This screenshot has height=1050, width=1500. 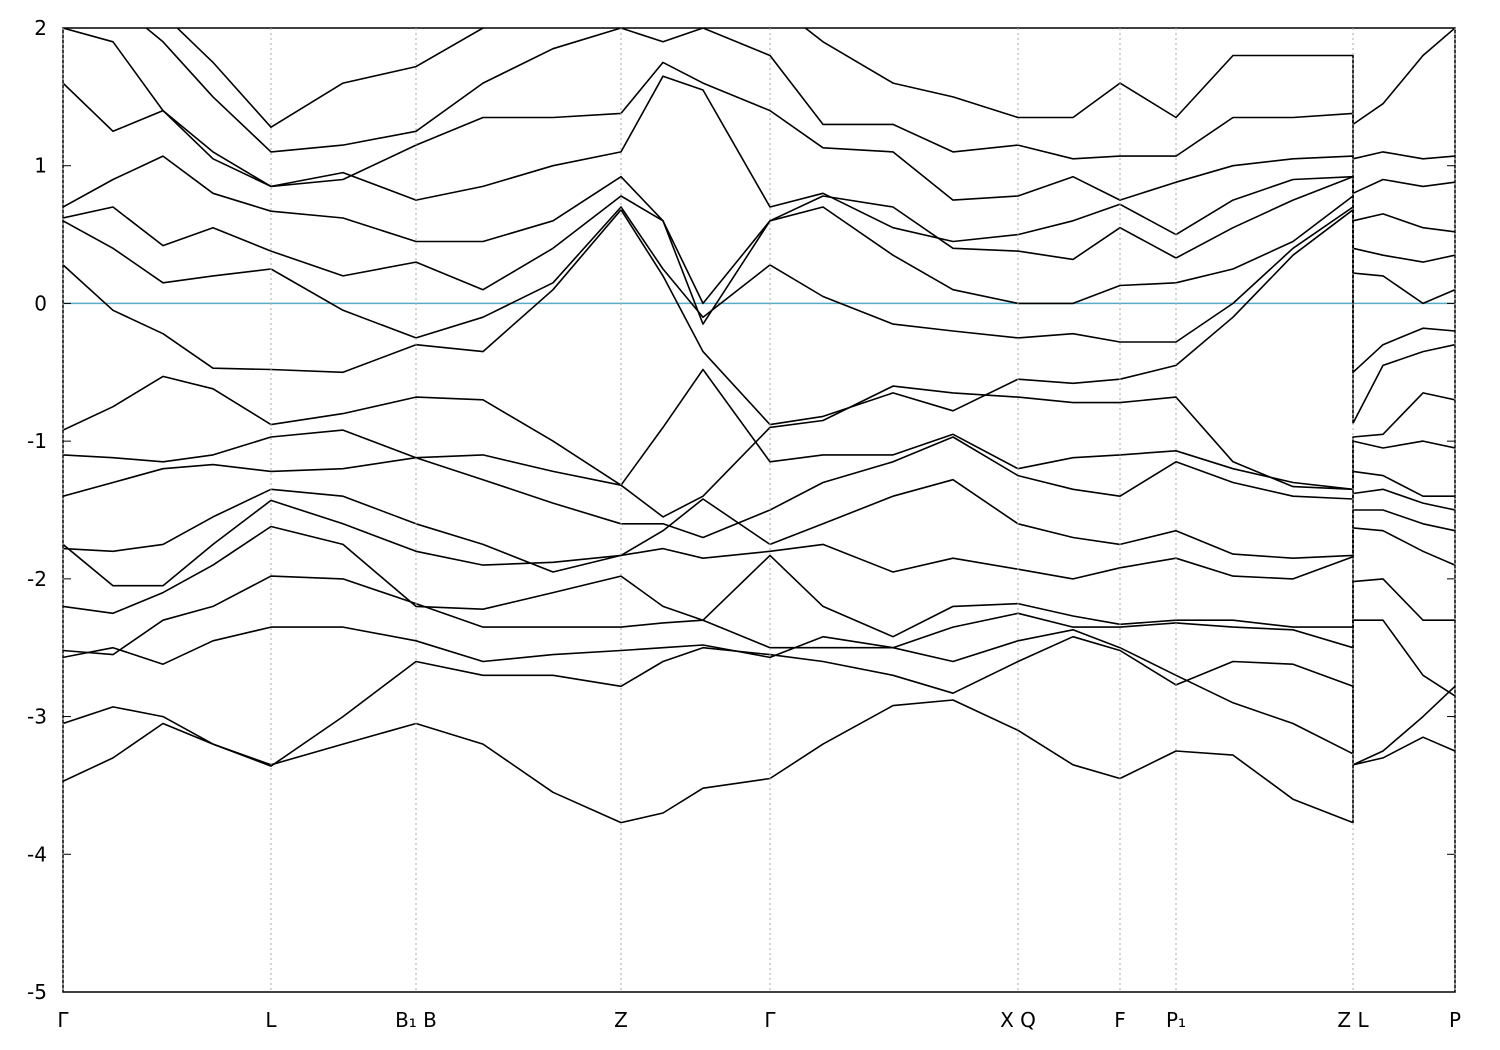 I want to click on x-tick-label: Z L, so click(x=1353, y=1020).